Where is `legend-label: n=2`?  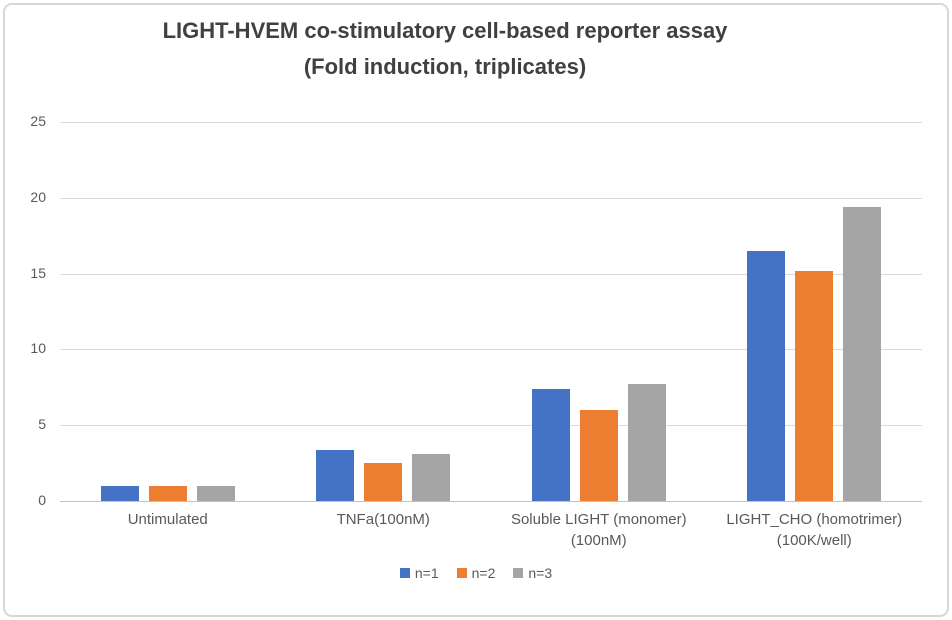
legend-label: n=2 is located at coordinates (483, 573).